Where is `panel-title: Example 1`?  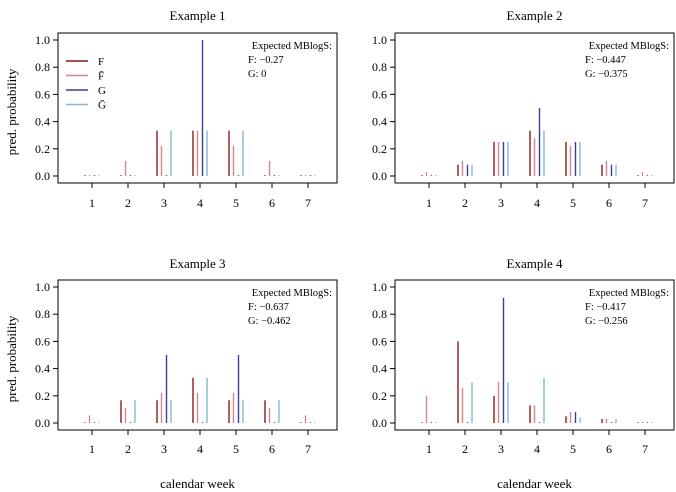 panel-title: Example 1 is located at coordinates (198, 15).